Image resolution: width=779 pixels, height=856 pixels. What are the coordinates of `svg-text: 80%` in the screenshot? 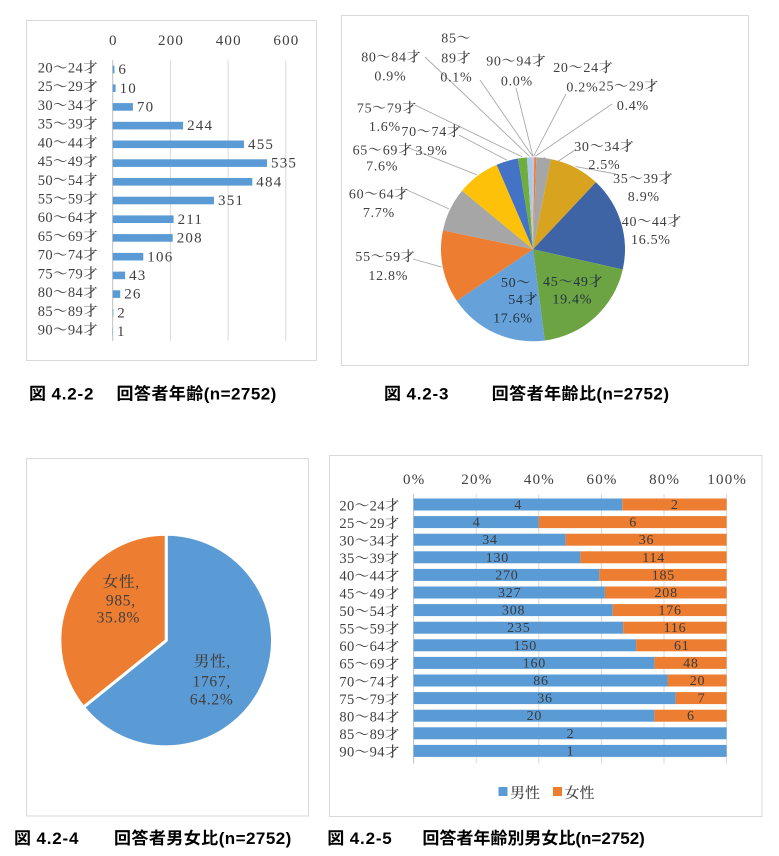 It's located at (664, 480).